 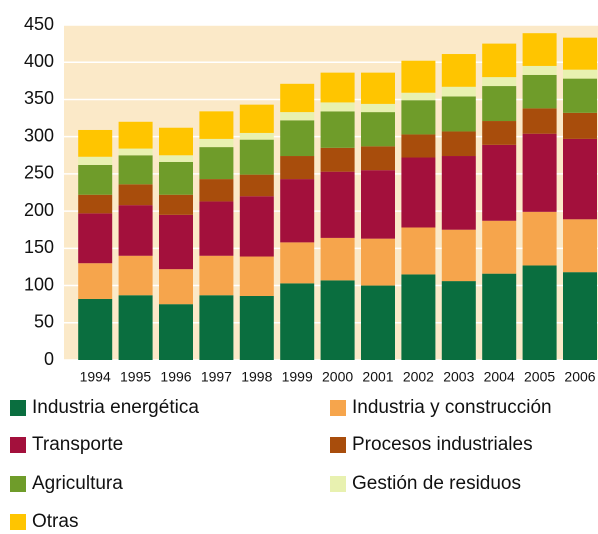 What do you see at coordinates (436, 483) in the screenshot?
I see `legend-label: Gestión de residuos` at bounding box center [436, 483].